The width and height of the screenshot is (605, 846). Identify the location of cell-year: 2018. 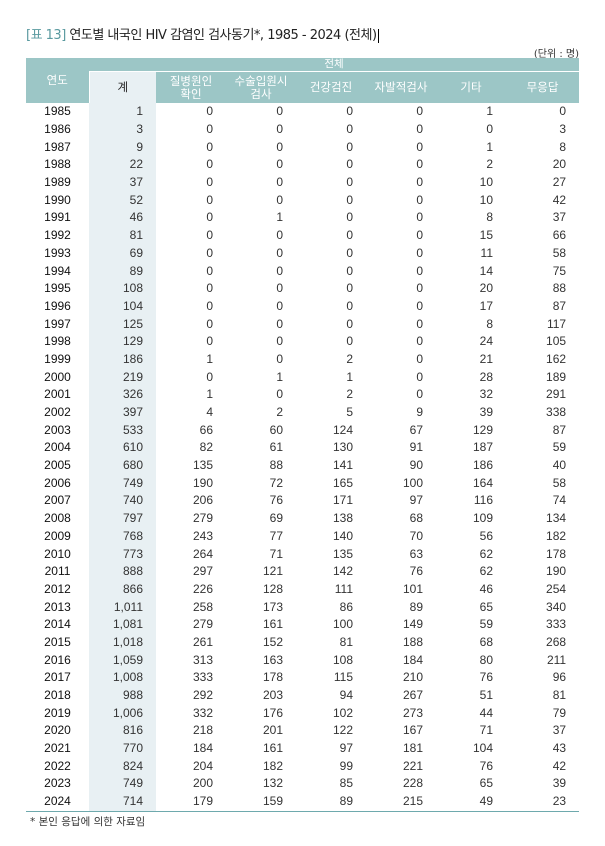
(57, 695).